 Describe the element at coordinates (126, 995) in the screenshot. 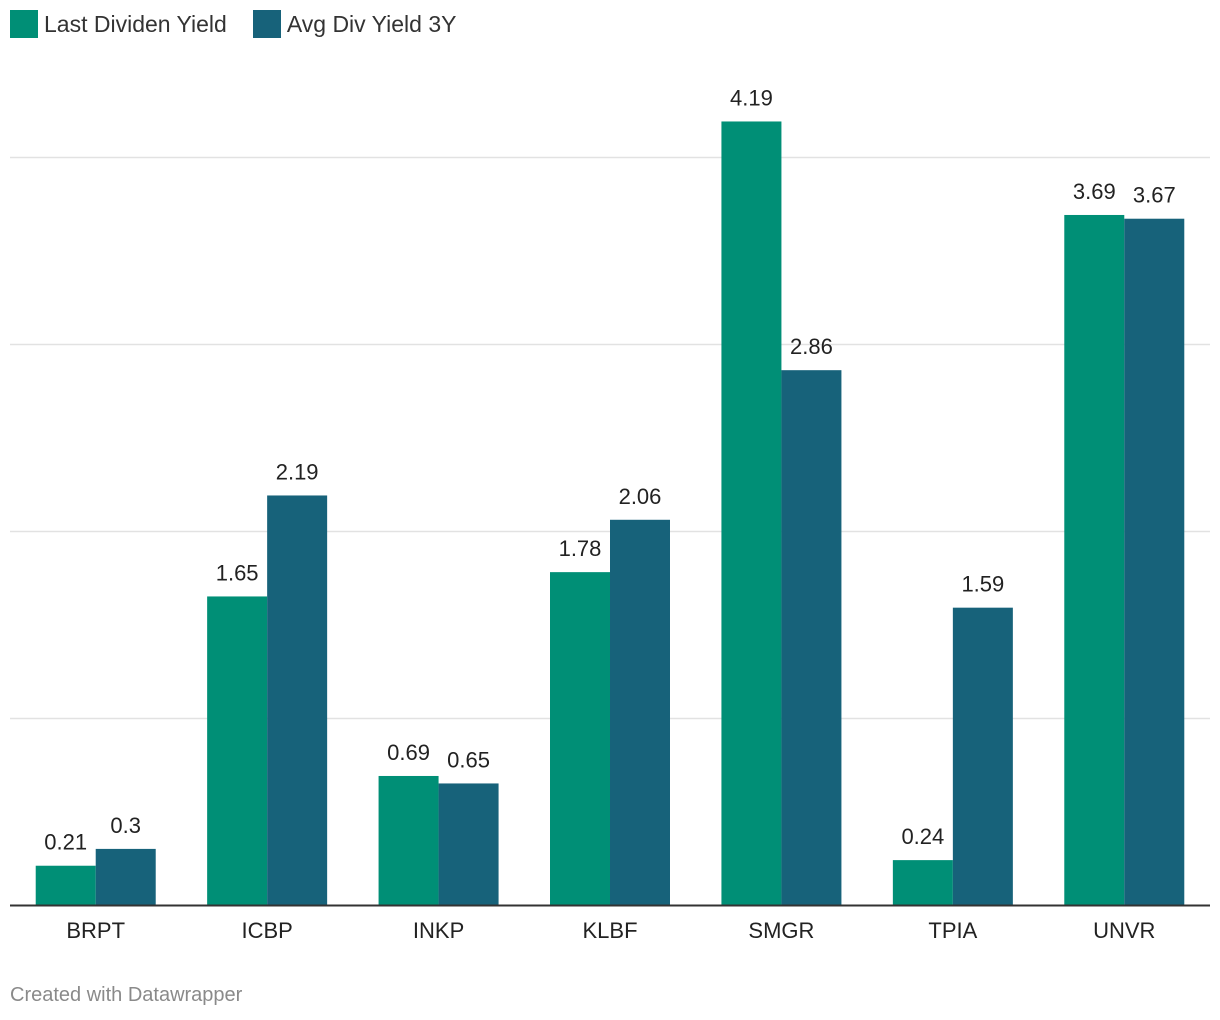

I see `footer-credit: Created with Datawrapper` at that location.